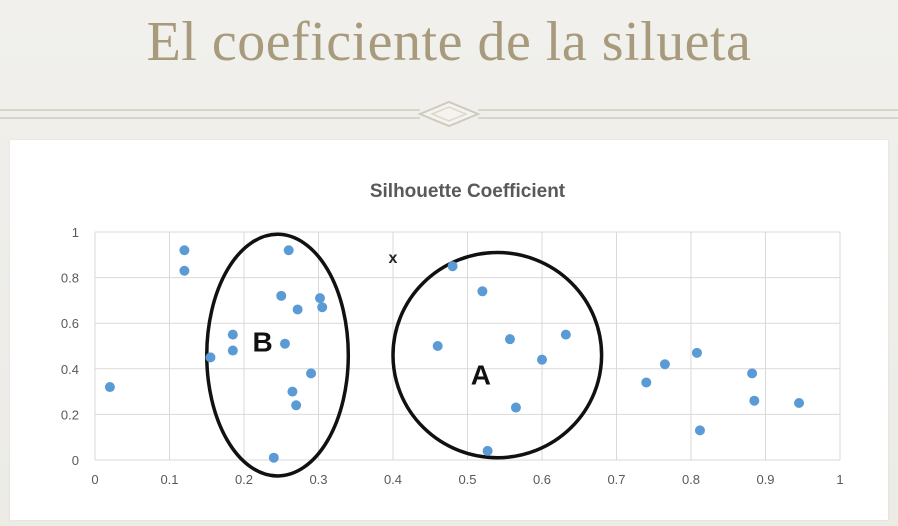  I want to click on x-tick-label: 0, so click(94, 479).